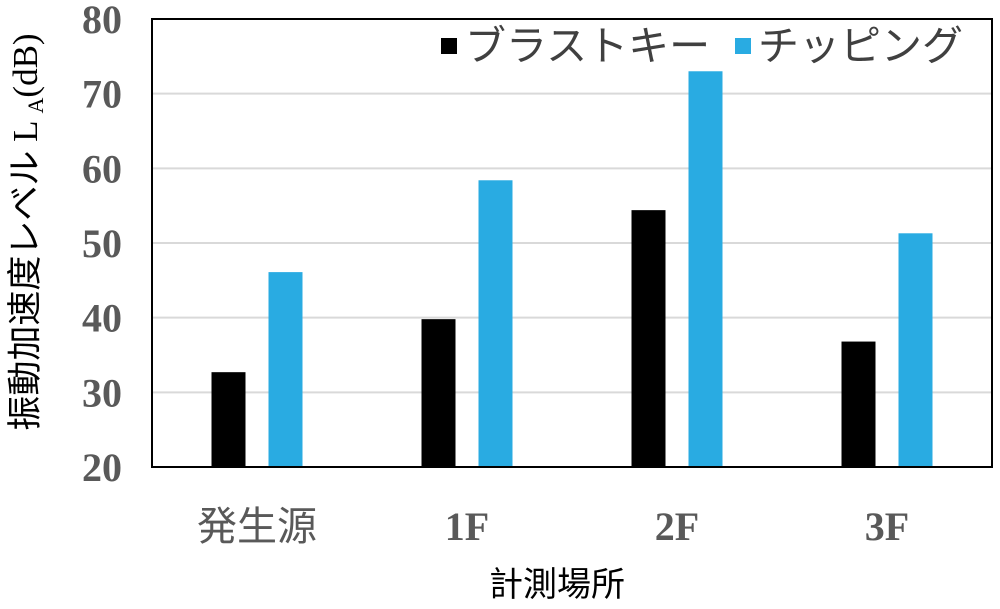 The image size is (1000, 609). Describe the element at coordinates (557, 585) in the screenshot. I see `x-axis-title: 計測場所` at that location.